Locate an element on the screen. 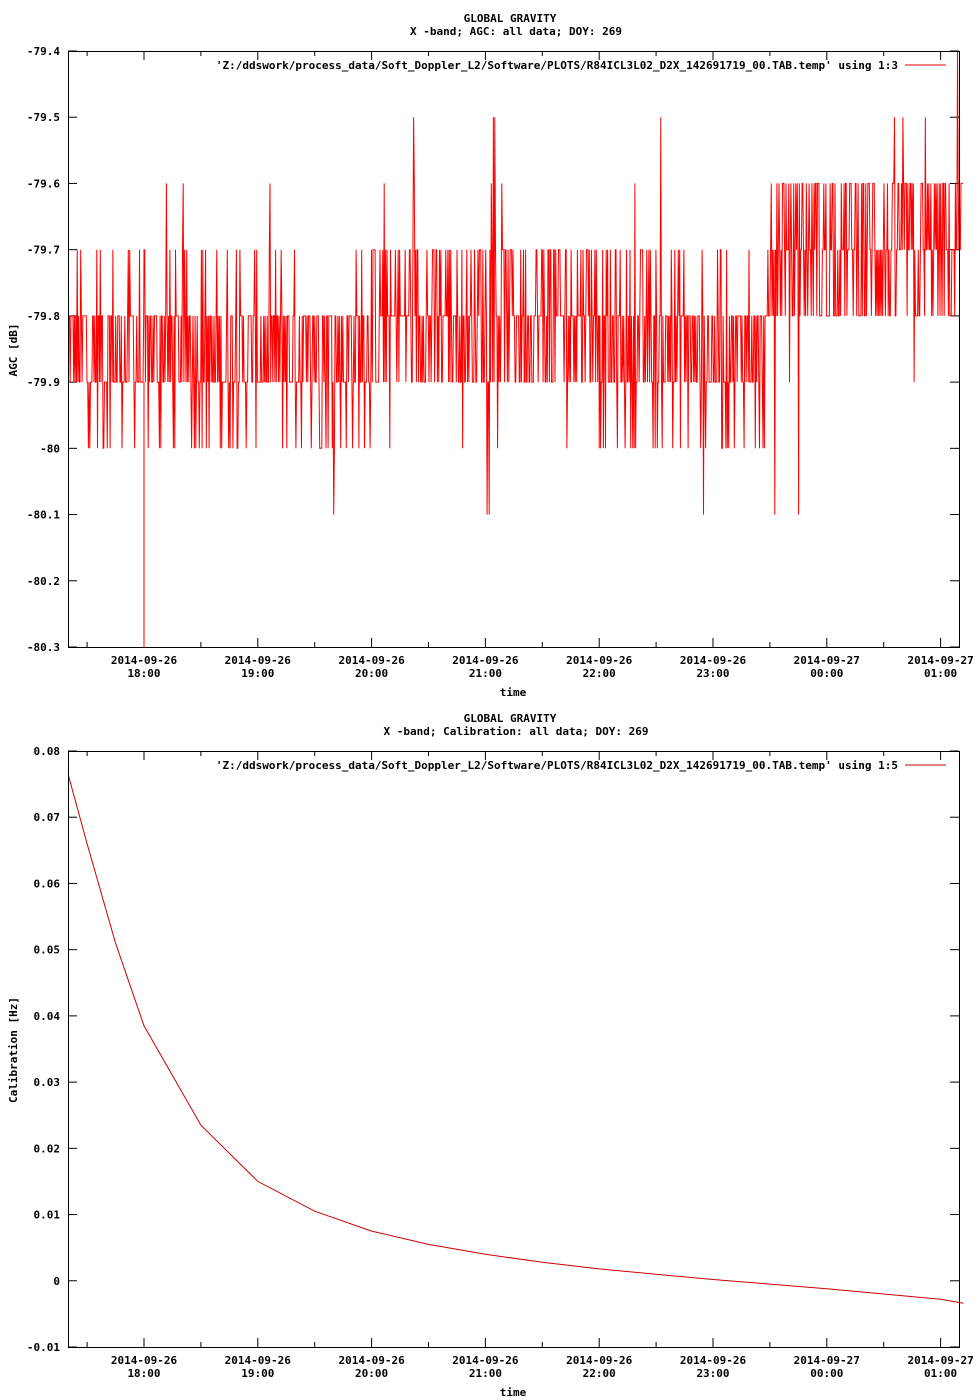 This screenshot has height=1400, width=980. y-tick-label: -79.9 is located at coordinates (43, 382).